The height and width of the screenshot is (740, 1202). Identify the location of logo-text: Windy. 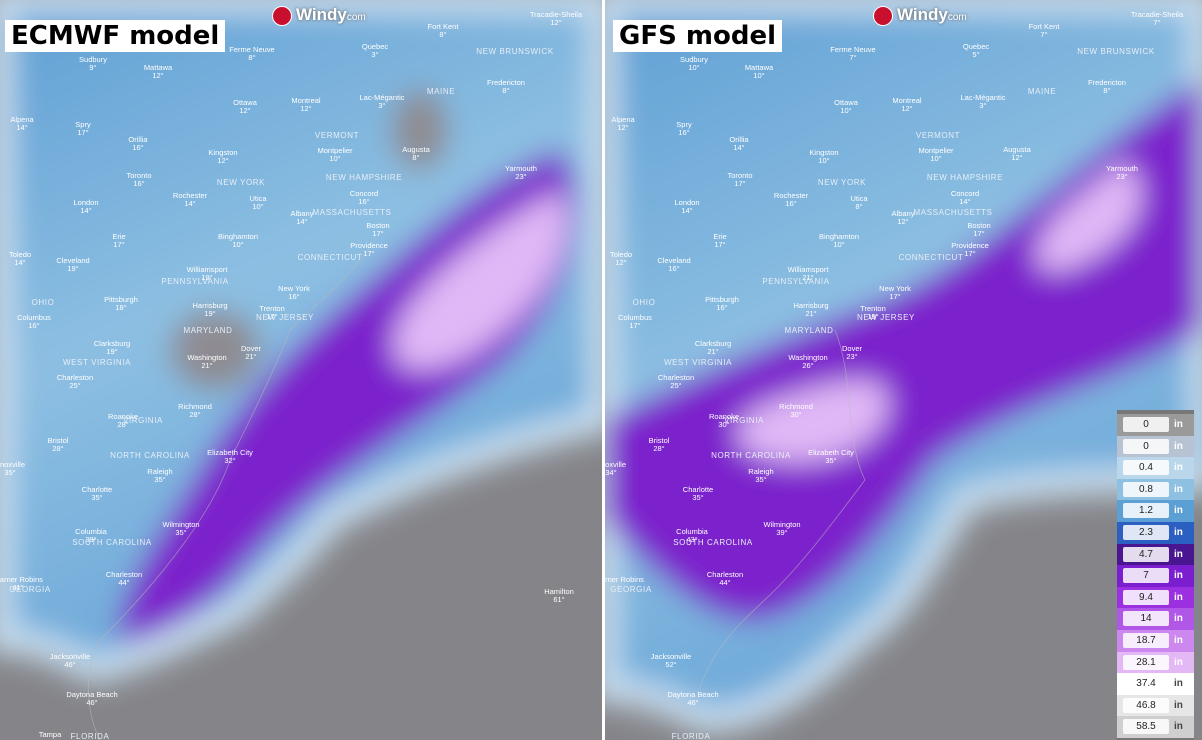
(922, 14).